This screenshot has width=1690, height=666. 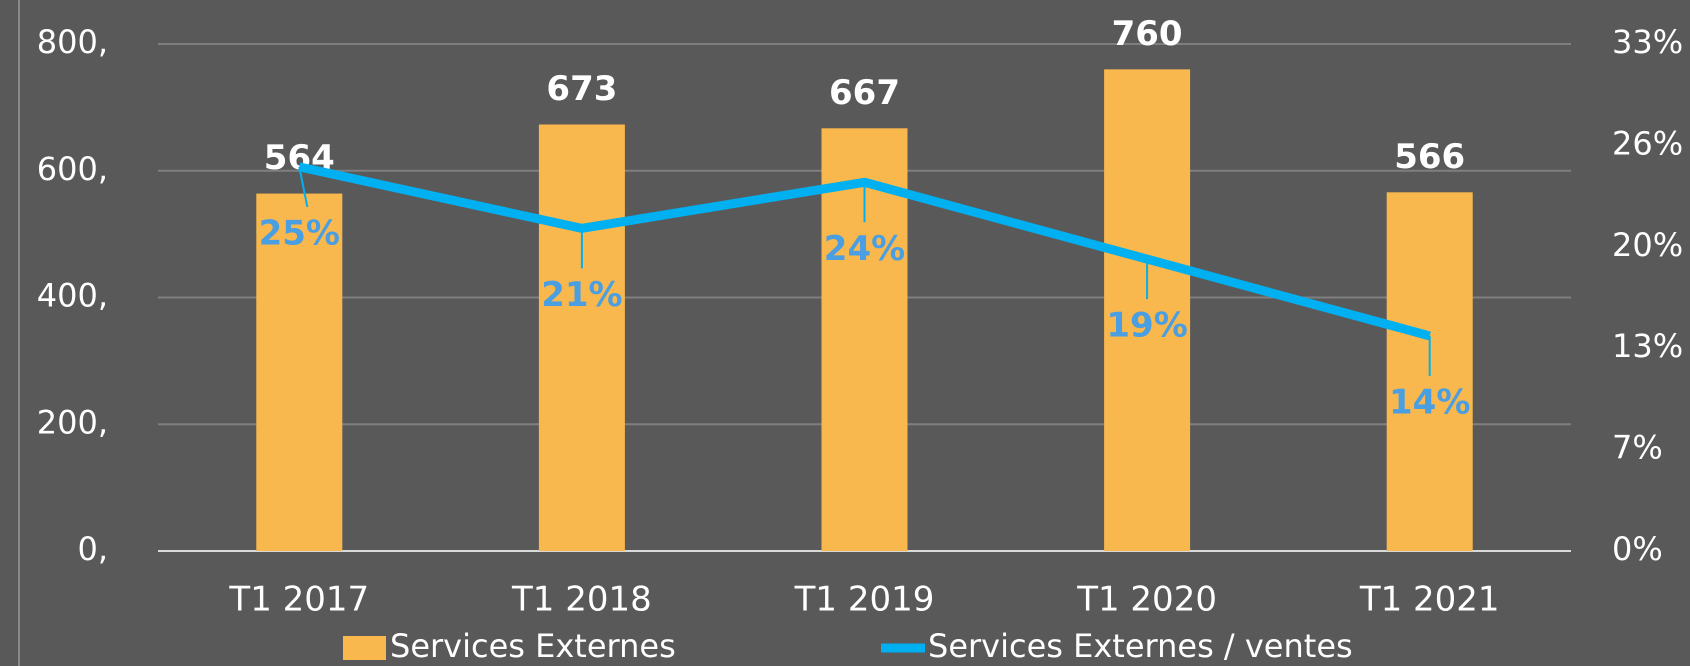 I want to click on line-value-label: 19%, so click(x=1146, y=326).